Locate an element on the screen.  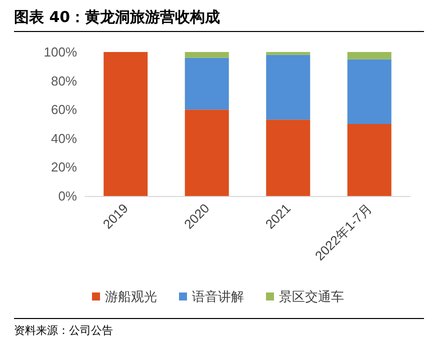
y-tick-label: 80% is located at coordinates (64, 80).